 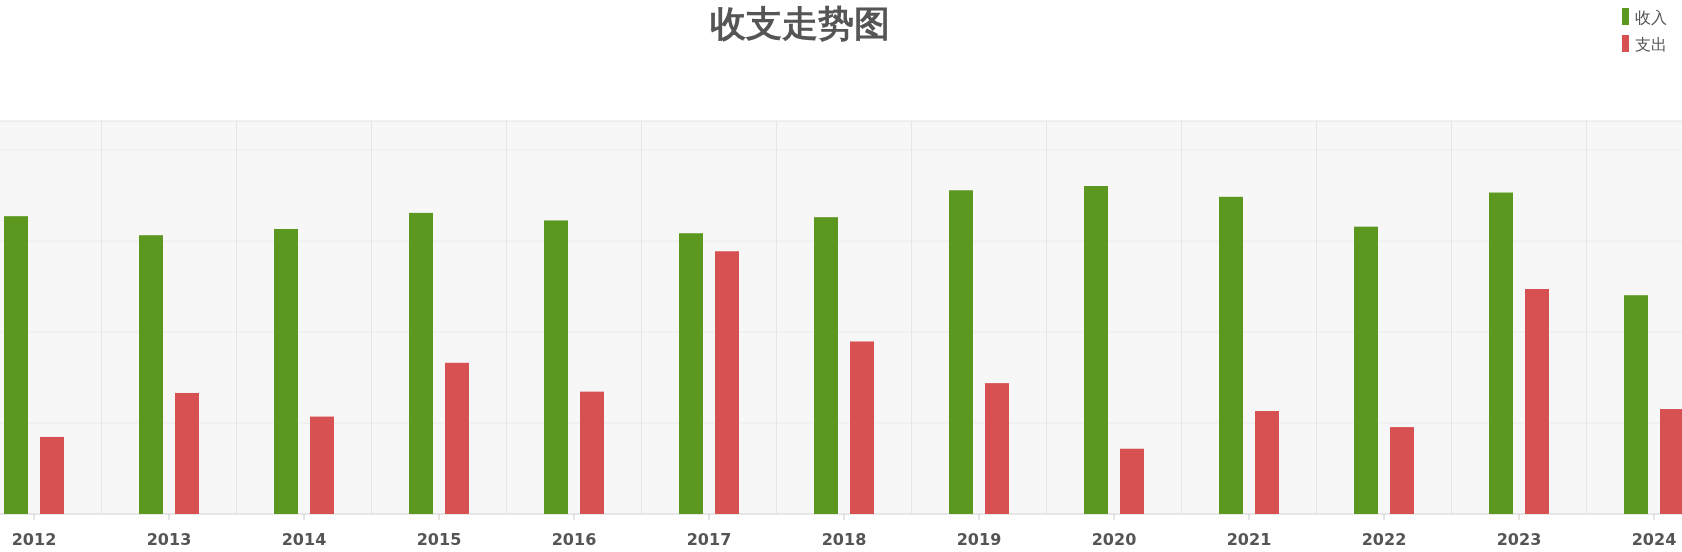 I want to click on x-tick-label: 2024, so click(x=1654, y=539).